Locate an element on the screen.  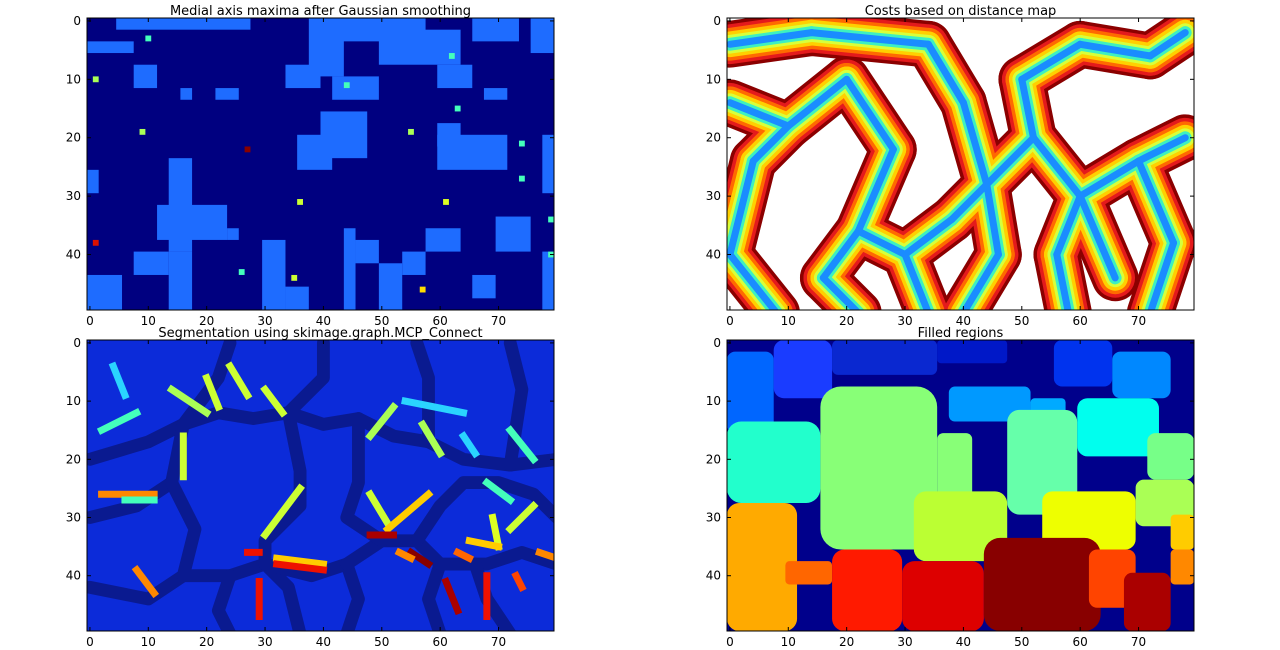
filled-x-tick-label: 40 is located at coordinates (963, 642).